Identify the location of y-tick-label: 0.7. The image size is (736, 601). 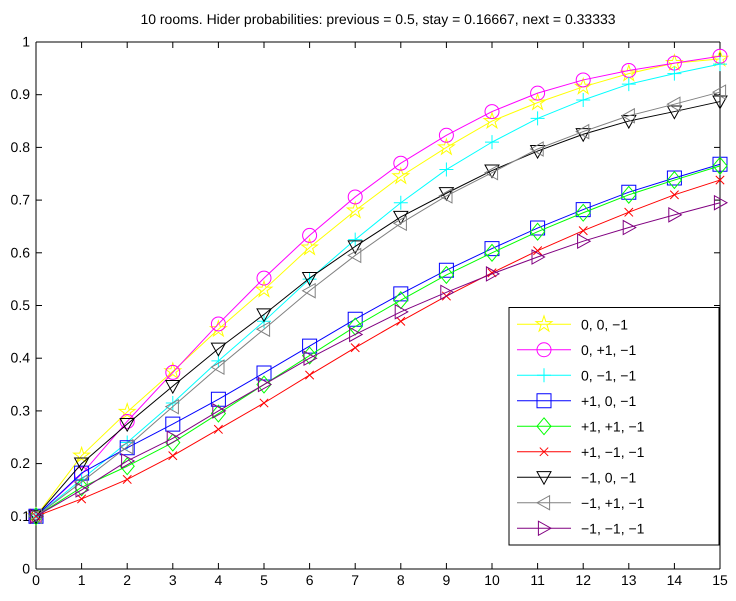
(20, 200).